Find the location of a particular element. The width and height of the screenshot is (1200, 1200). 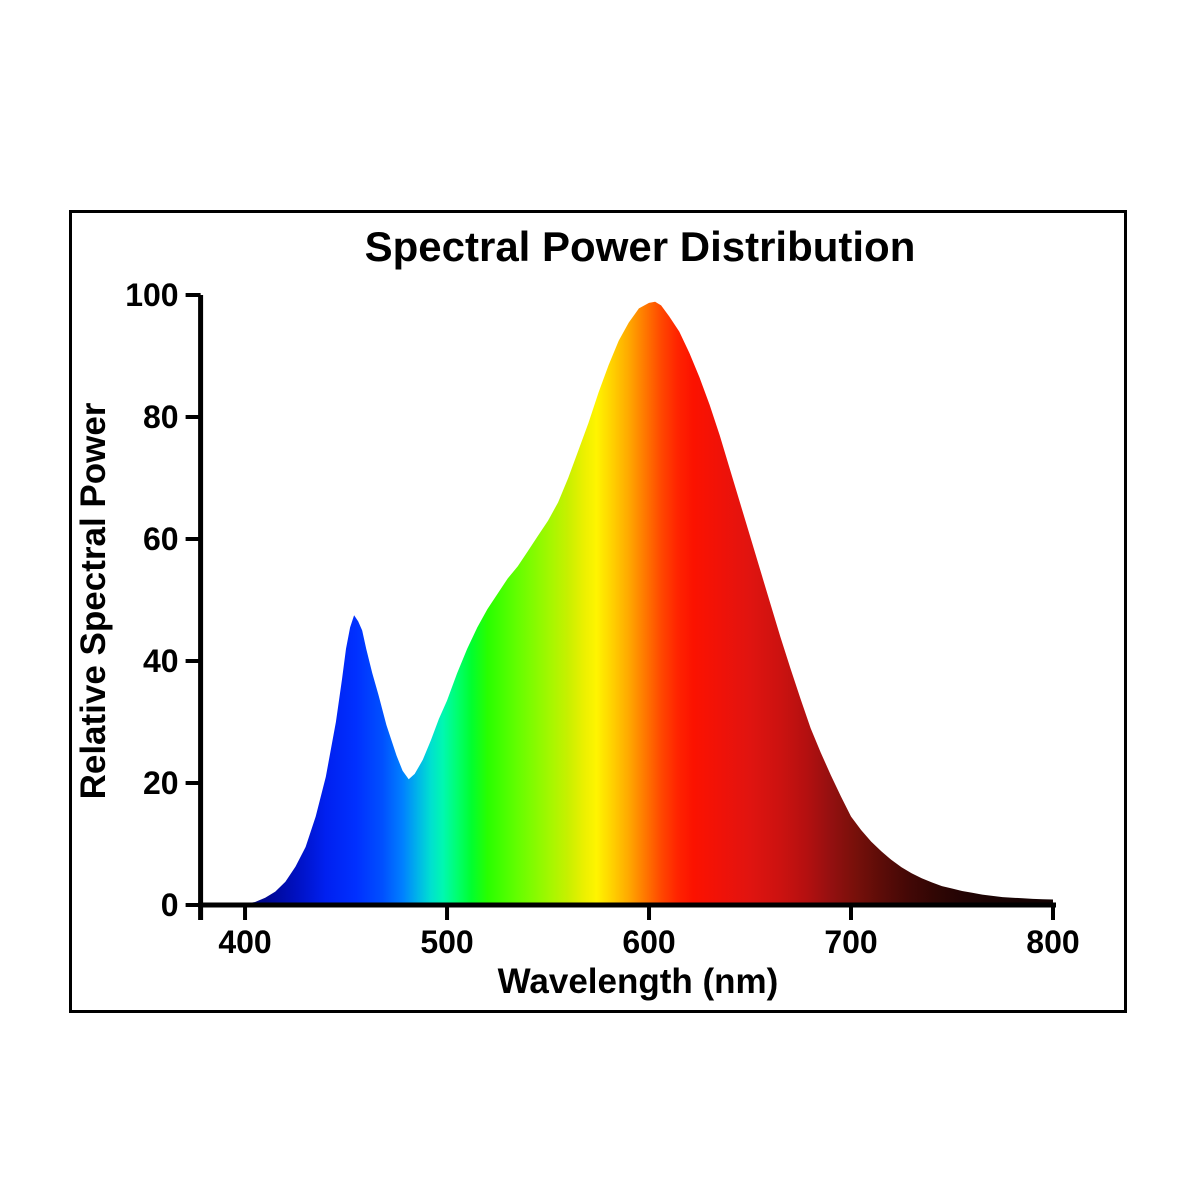

x-tick-label: 500 is located at coordinates (446, 942).